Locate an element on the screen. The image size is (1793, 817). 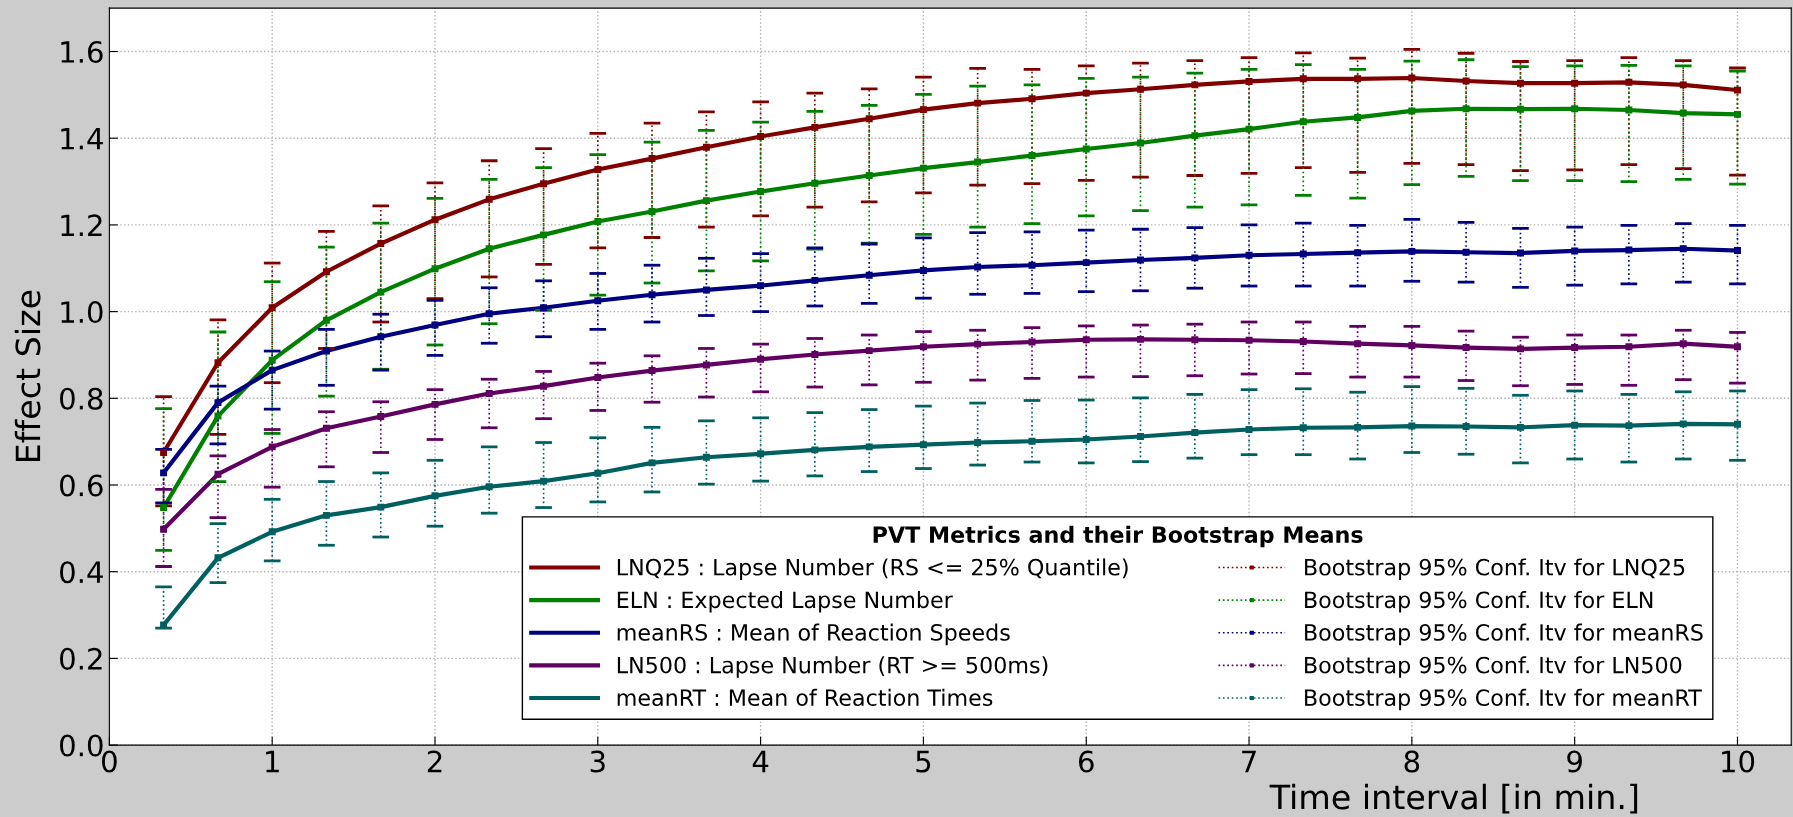
legend-label: Bootstrap 95% Conf. Itv for meanRT is located at coordinates (1503, 699).